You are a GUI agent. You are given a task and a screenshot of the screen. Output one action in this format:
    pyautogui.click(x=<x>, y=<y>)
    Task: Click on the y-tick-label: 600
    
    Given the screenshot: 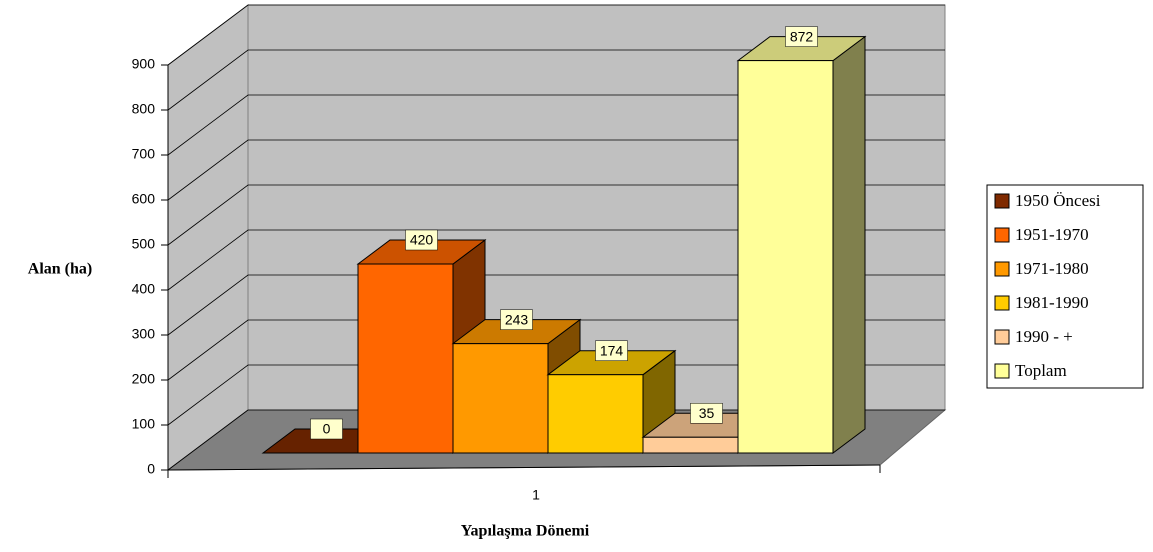 What is the action you would take?
    pyautogui.click(x=144, y=199)
    